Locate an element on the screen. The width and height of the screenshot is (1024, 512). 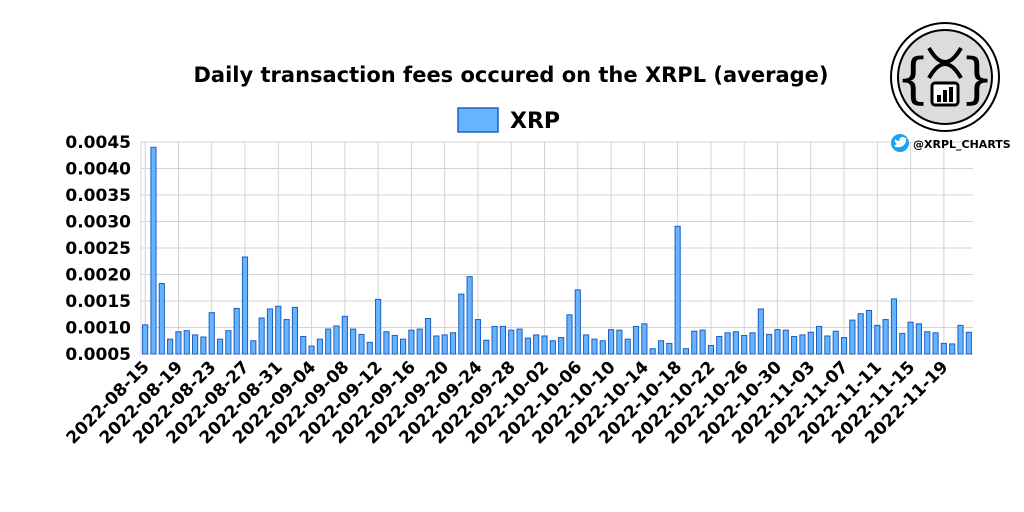
y-tick-label: 0.0010 is located at coordinates (98, 329).